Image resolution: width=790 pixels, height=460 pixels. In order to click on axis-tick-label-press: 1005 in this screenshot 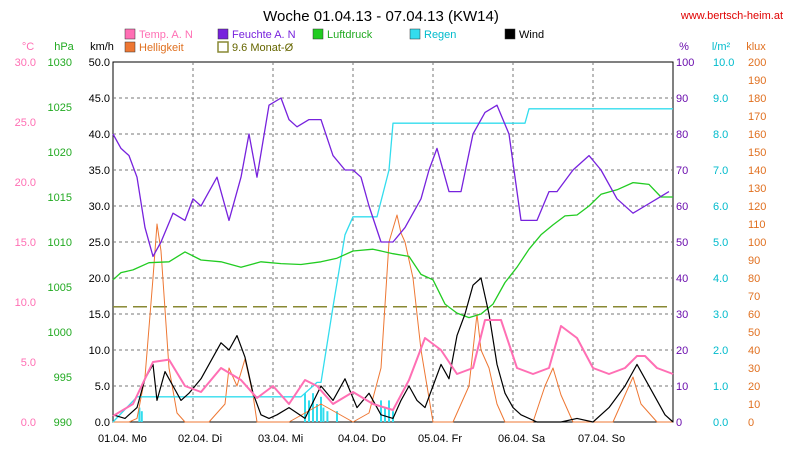, I will do `click(60, 288)`.